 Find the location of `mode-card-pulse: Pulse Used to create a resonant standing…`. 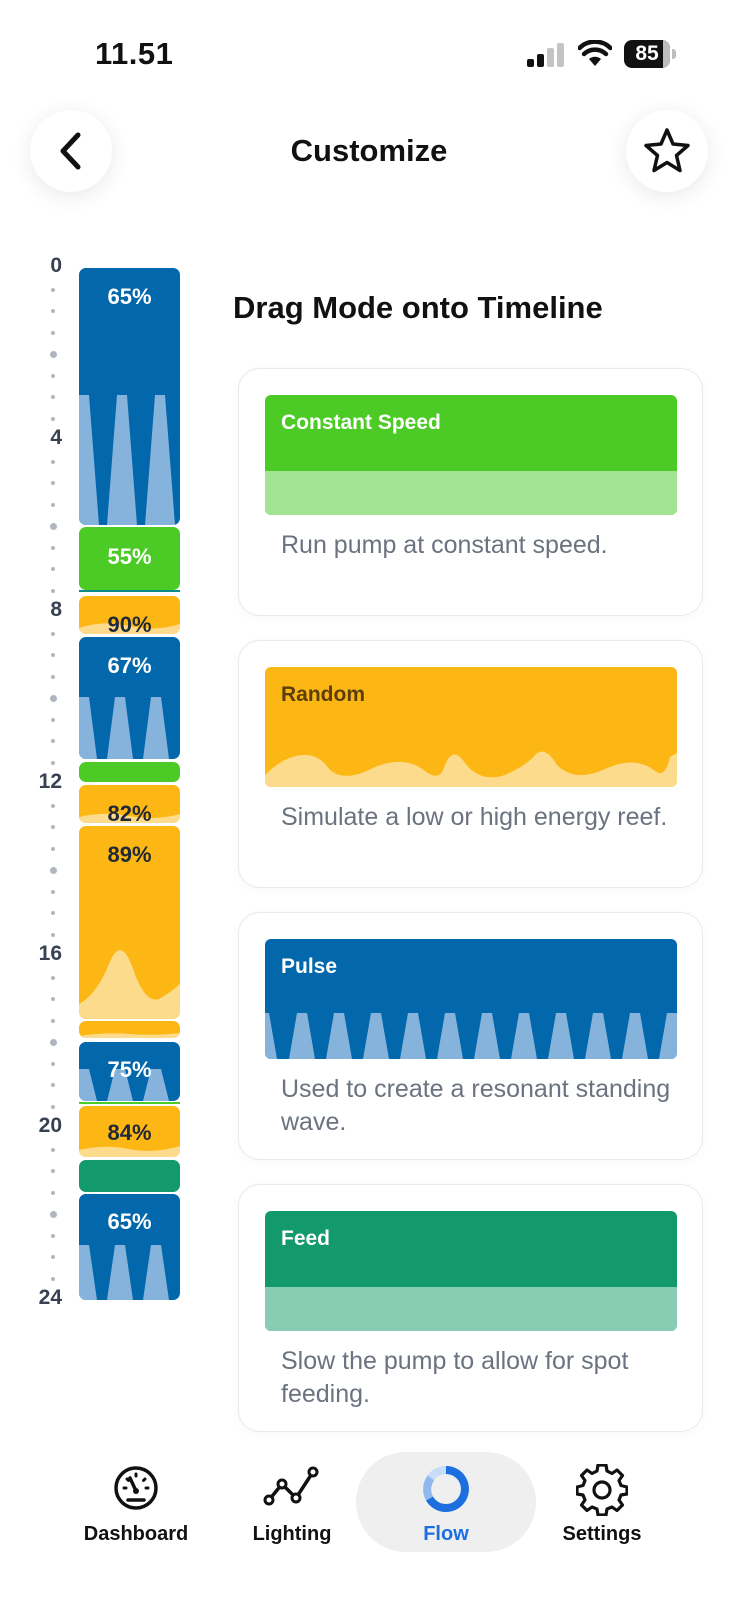

mode-card-pulse: Pulse Used to create a resonant standing… is located at coordinates (470, 1036).